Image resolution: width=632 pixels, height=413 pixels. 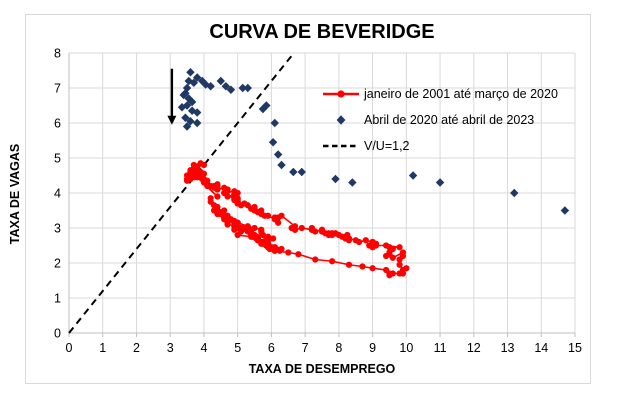 I want to click on x-tick-label: 10, so click(x=406, y=348).